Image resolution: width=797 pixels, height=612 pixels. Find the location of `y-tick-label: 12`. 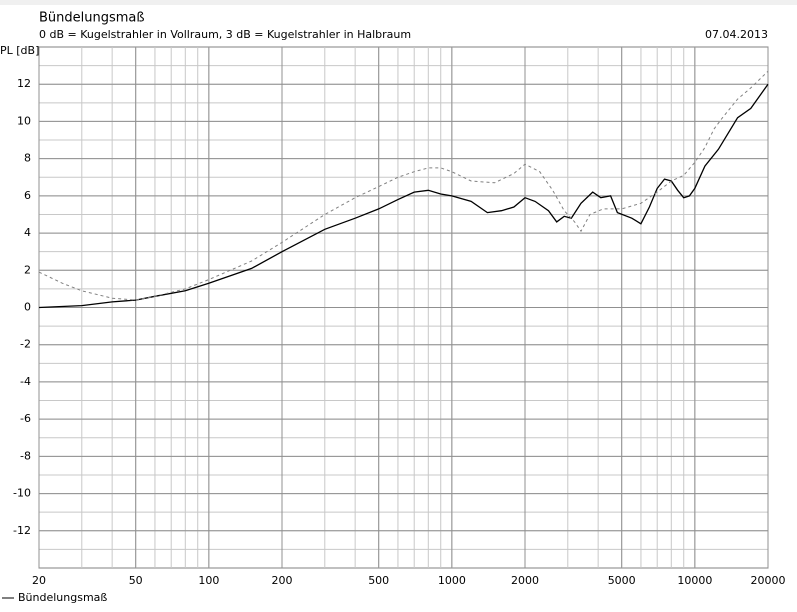

y-tick-label: 12 is located at coordinates (24, 83).